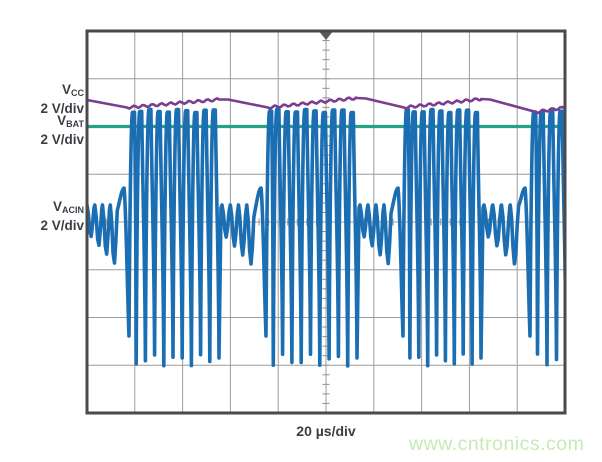  Describe the element at coordinates (62, 139) in the screenshot. I see `channel-scale-vbat: 2 V/div` at that location.